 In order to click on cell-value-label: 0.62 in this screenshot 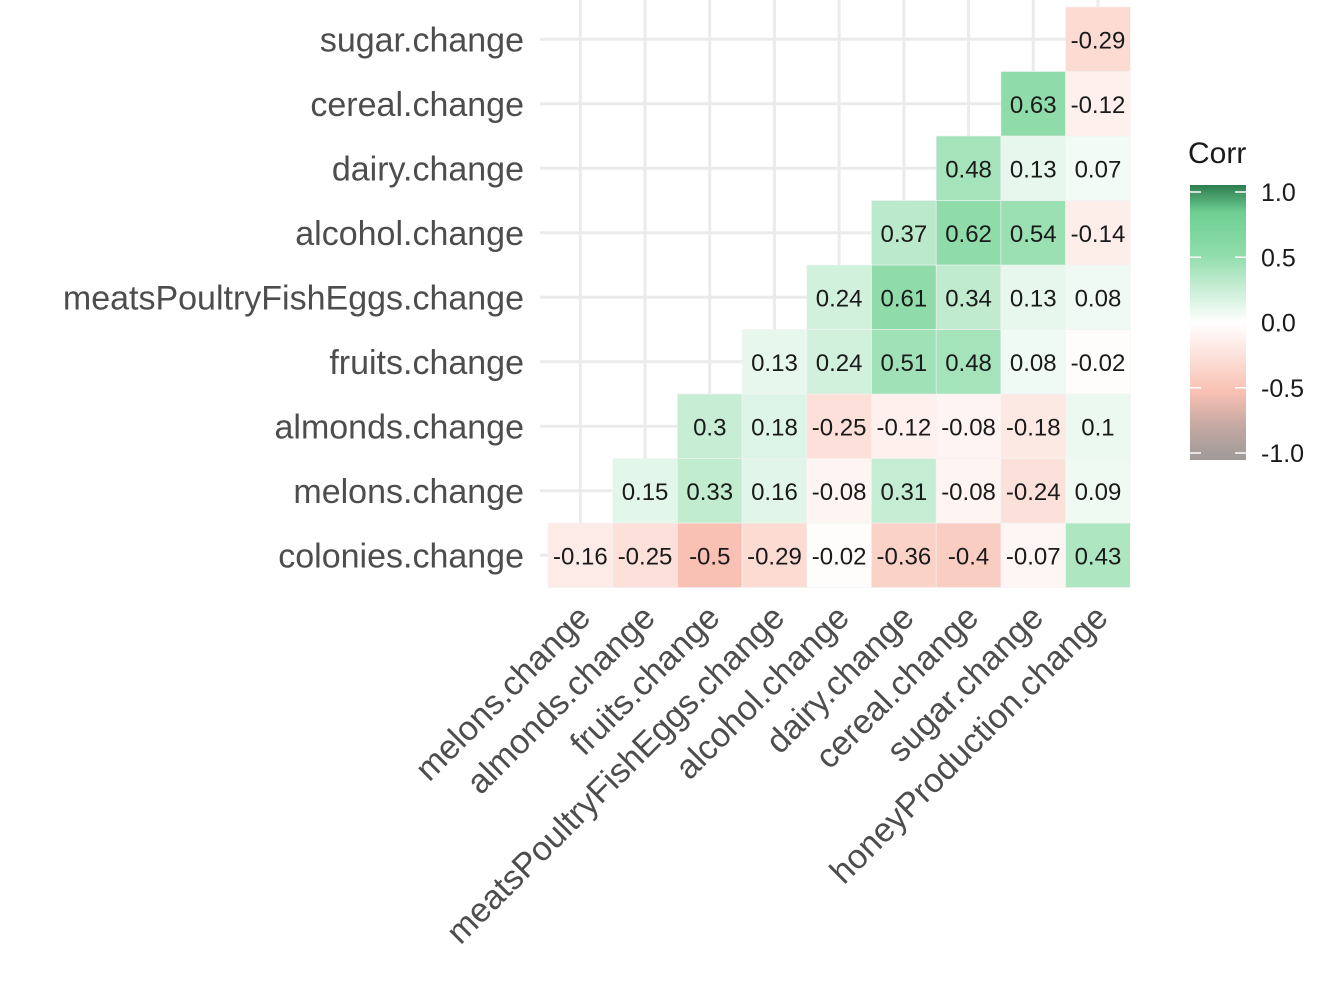, I will do `click(968, 234)`.